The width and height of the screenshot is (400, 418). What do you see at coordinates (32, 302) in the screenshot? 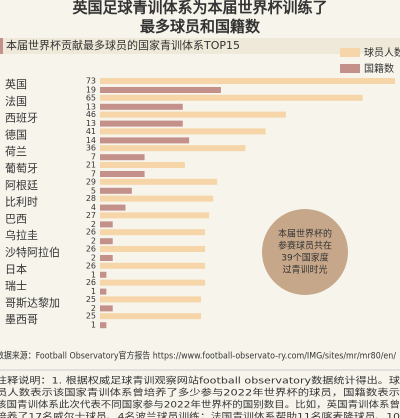
I see `category-label: 哥斯达黎加` at bounding box center [32, 302].